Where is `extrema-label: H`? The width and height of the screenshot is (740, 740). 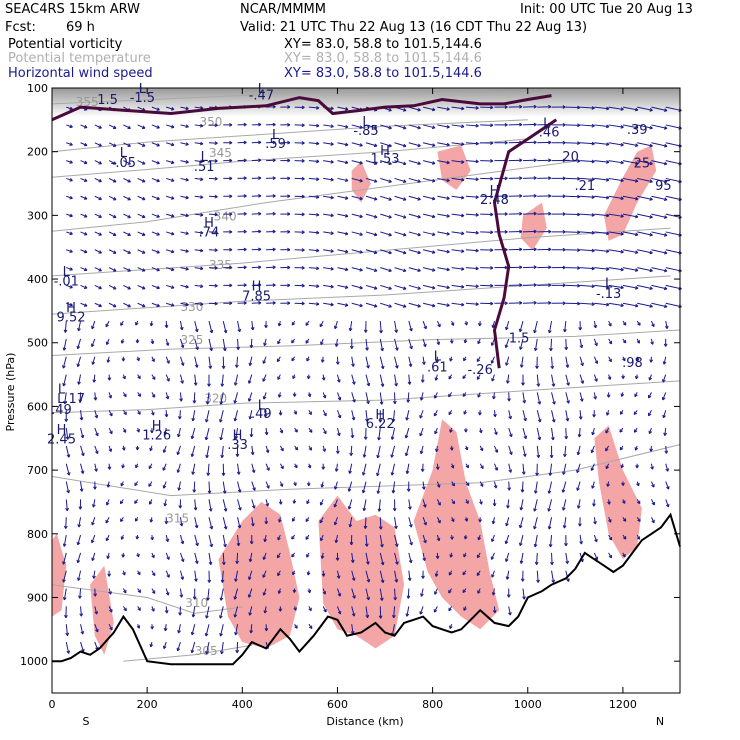
extrema-label: H is located at coordinates (380, 415).